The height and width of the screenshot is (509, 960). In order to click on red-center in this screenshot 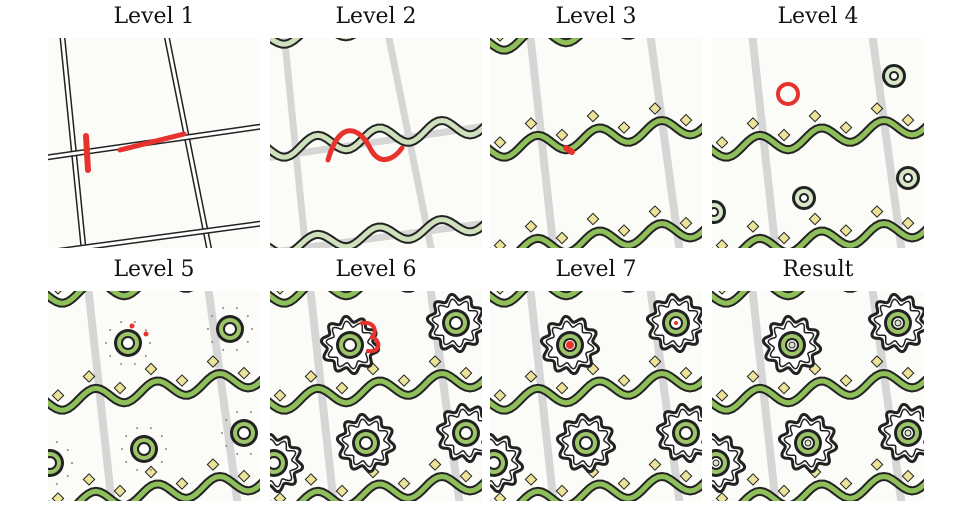, I will do `click(676, 323)`.